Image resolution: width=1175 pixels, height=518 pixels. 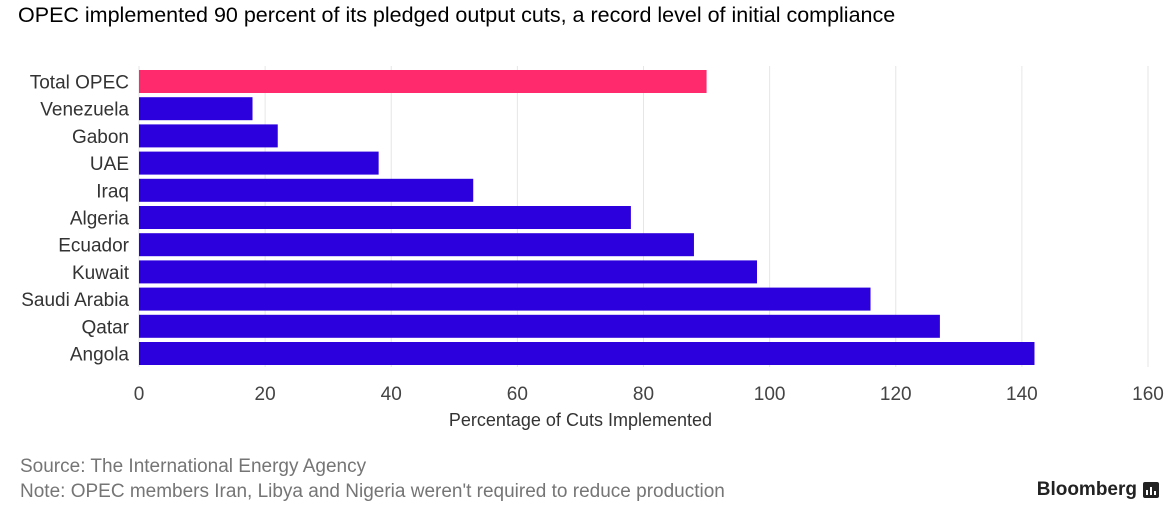 I want to click on x-tick-label: 100, so click(x=770, y=394).